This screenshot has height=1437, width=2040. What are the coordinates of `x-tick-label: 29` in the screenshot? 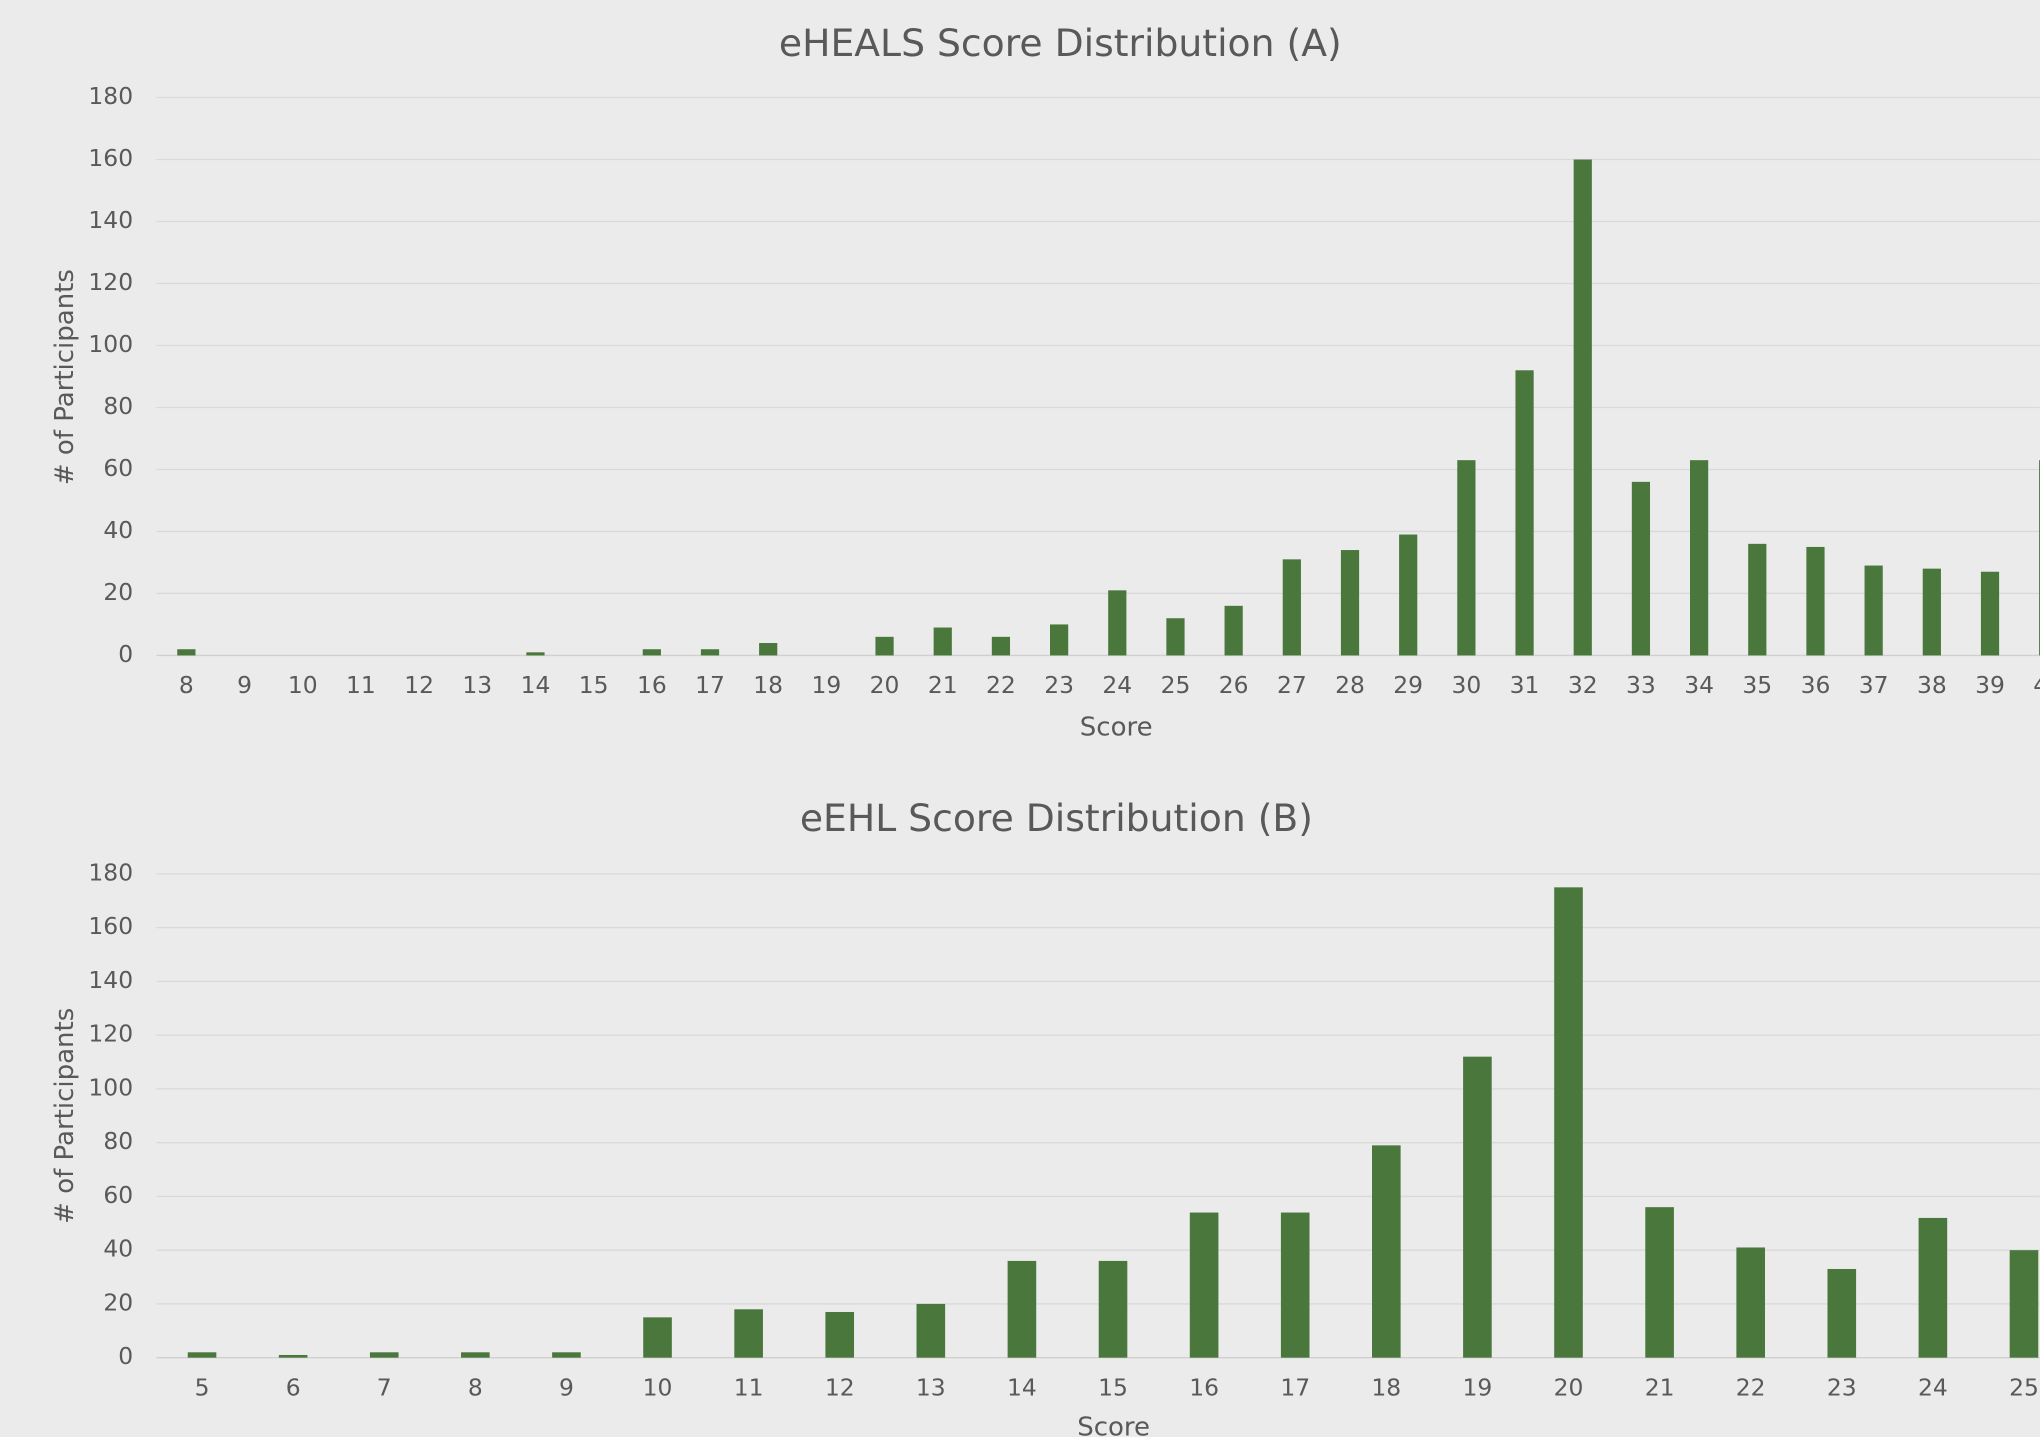 It's located at (1408, 685).